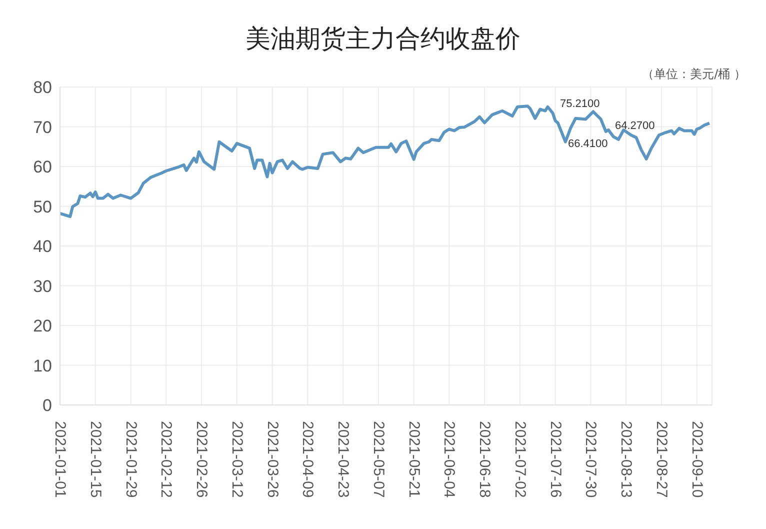 The width and height of the screenshot is (766, 529). Describe the element at coordinates (626, 459) in the screenshot. I see `x-tick-label: 2021-08-13` at that location.